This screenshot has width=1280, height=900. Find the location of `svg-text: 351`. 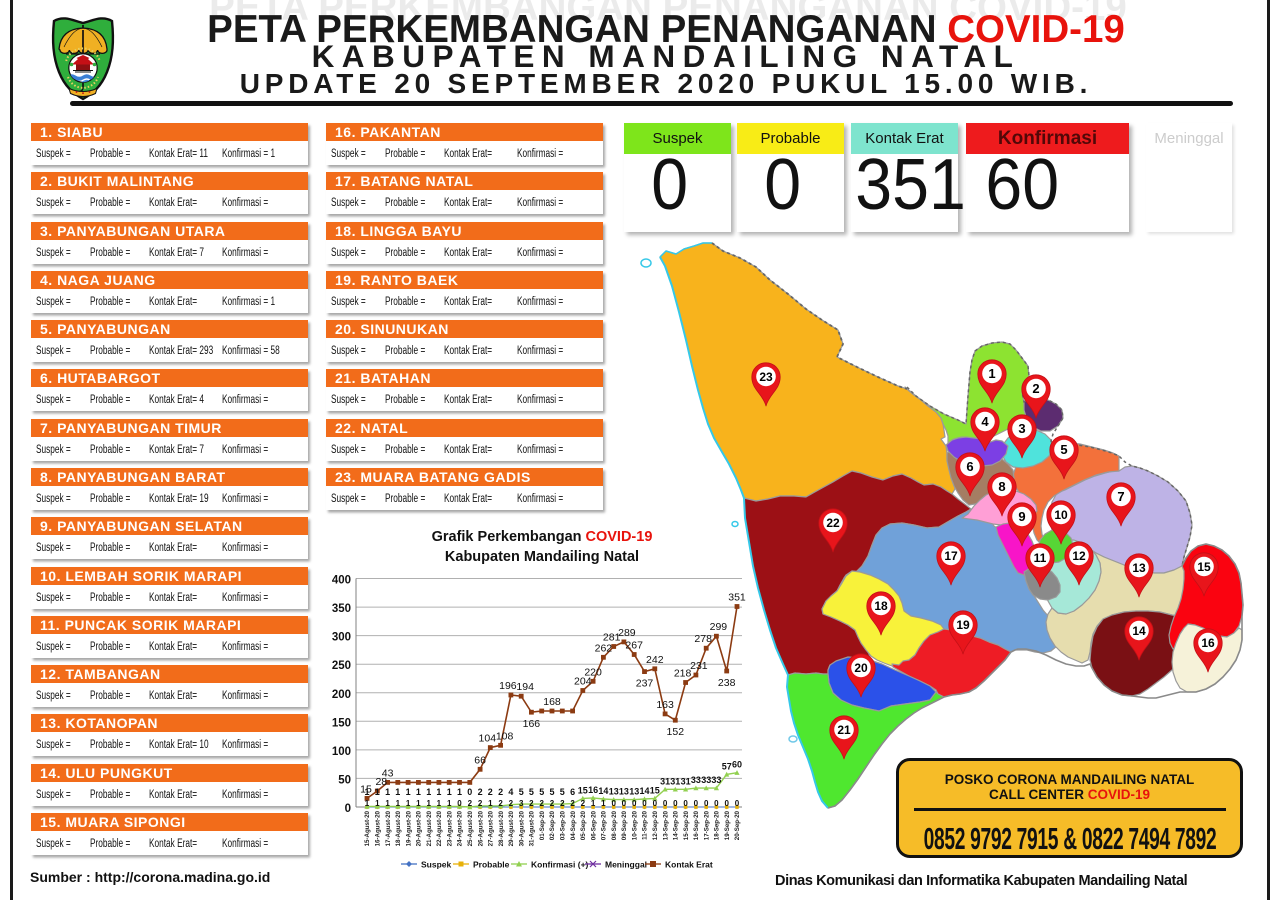

svg-text: 351 is located at coordinates (737, 598).